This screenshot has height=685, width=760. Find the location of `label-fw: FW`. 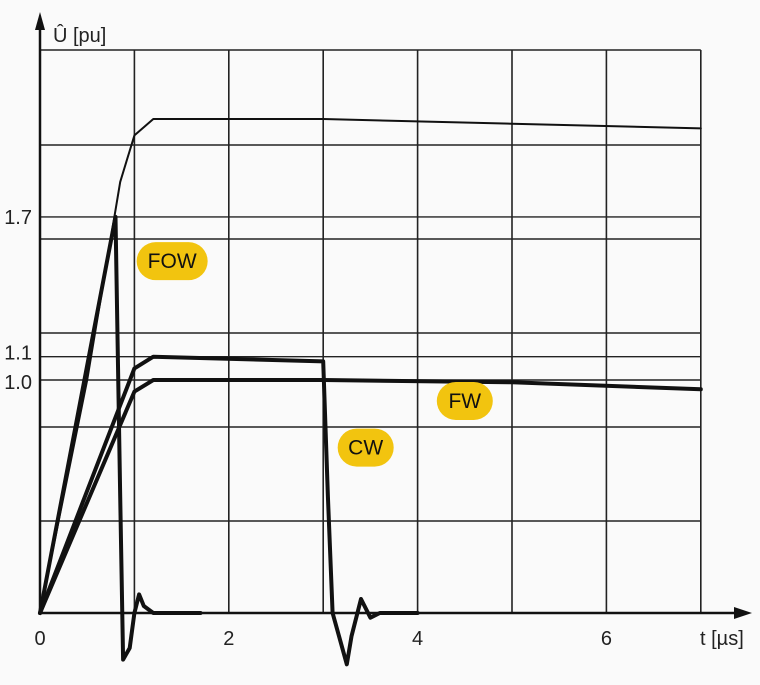

label-fw: FW is located at coordinates (464, 400).